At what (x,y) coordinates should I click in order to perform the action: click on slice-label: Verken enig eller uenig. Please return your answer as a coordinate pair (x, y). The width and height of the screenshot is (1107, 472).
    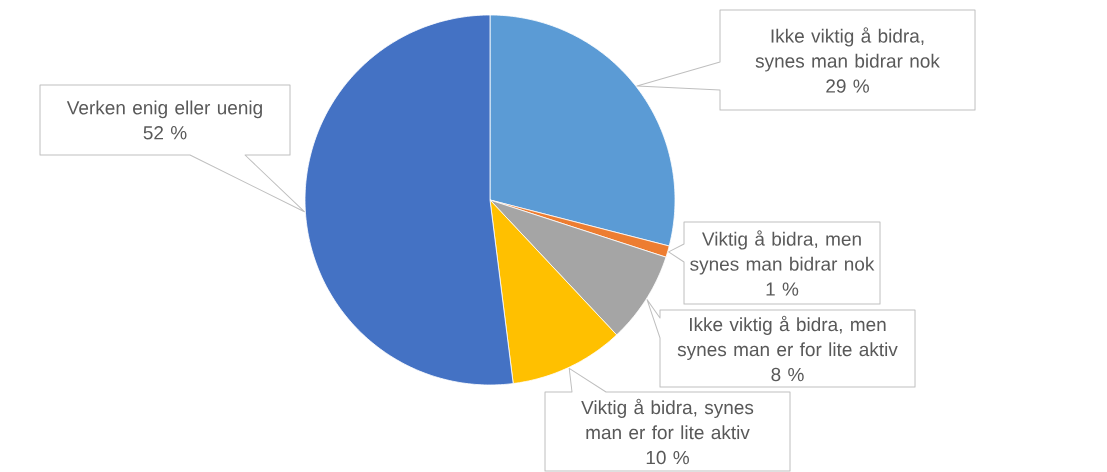
    Looking at the image, I should click on (164, 109).